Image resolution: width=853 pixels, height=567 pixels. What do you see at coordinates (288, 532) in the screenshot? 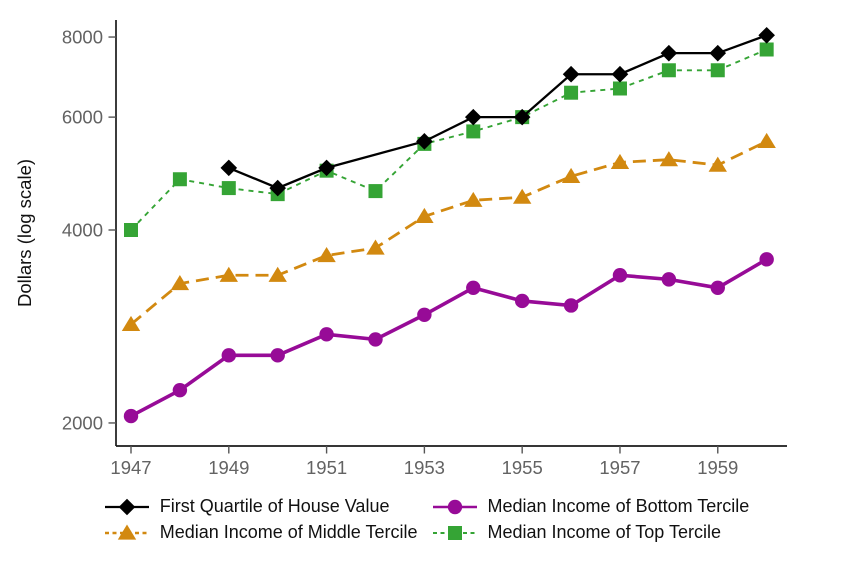
I see `legend-label: Median Income of Middle Tercile` at bounding box center [288, 532].